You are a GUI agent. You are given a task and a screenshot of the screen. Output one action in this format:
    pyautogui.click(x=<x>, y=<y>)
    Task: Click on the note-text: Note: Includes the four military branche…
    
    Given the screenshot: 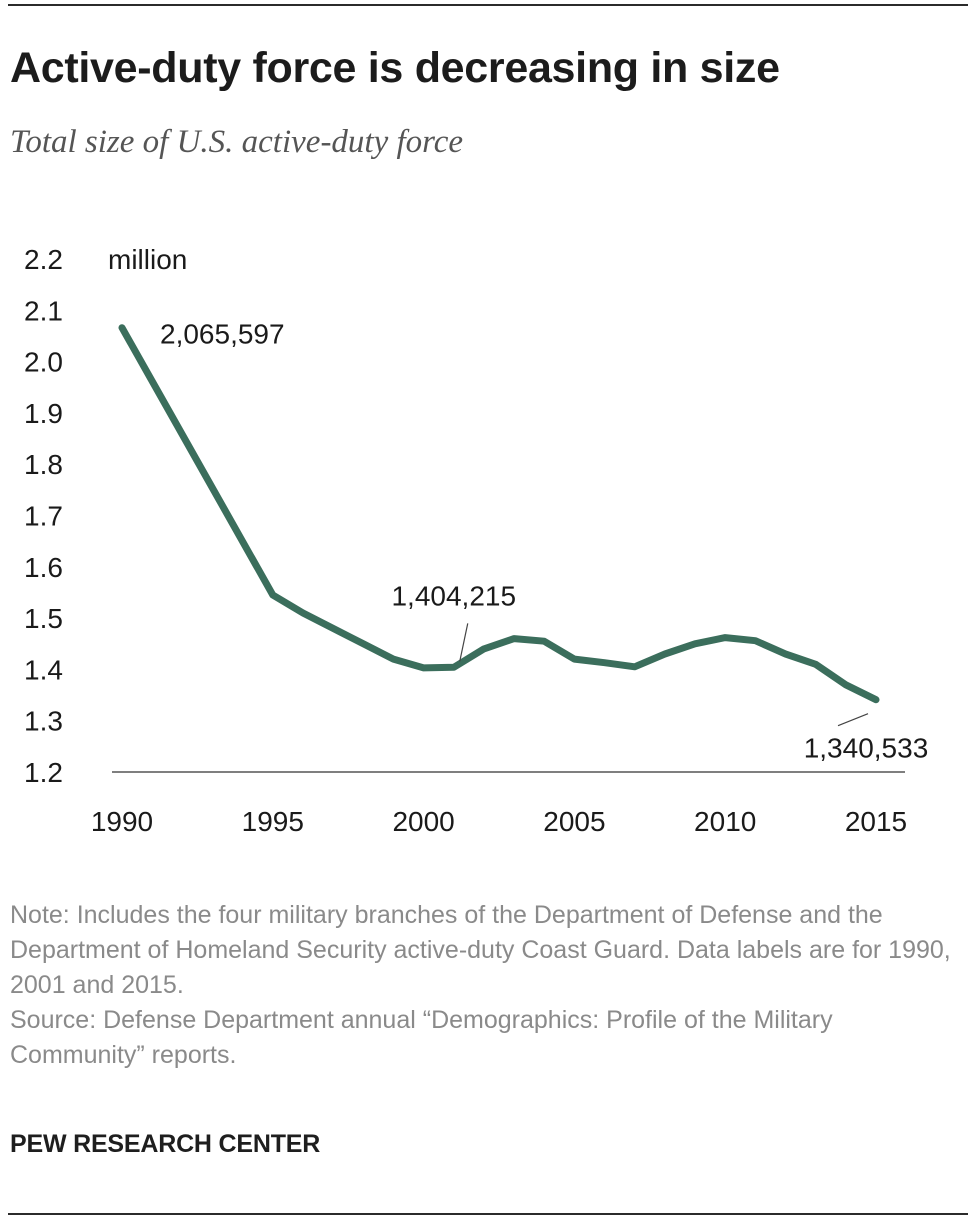 What is the action you would take?
    pyautogui.click(x=480, y=950)
    